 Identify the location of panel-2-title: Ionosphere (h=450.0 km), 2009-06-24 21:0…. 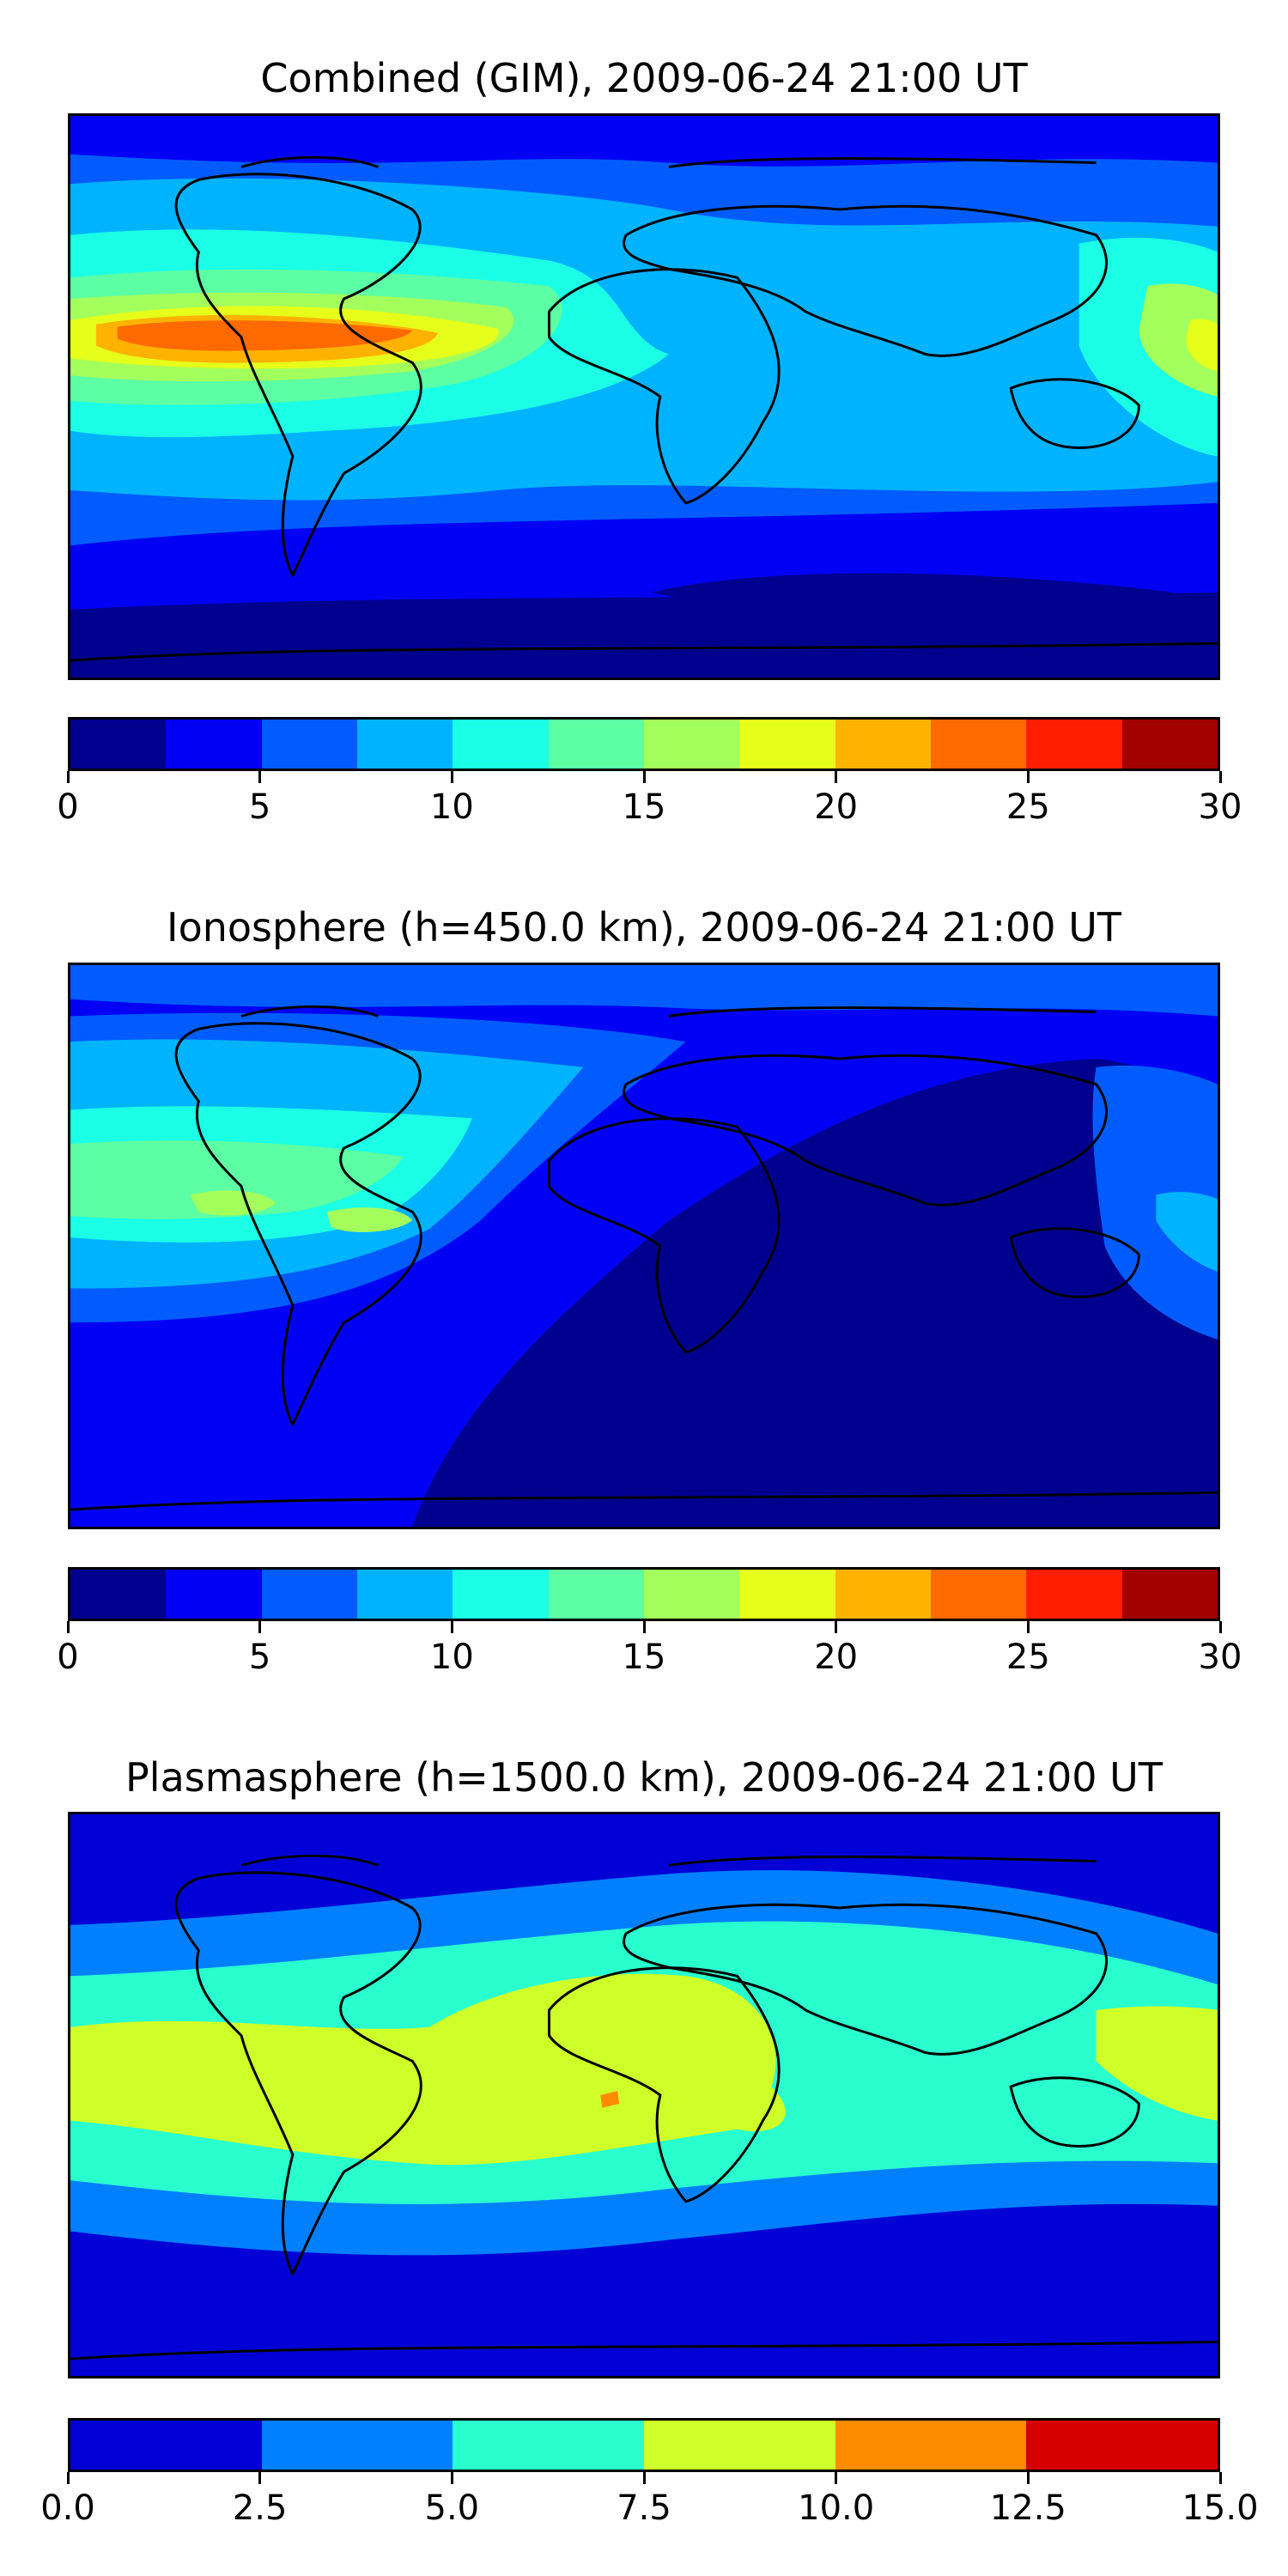
(644, 928).